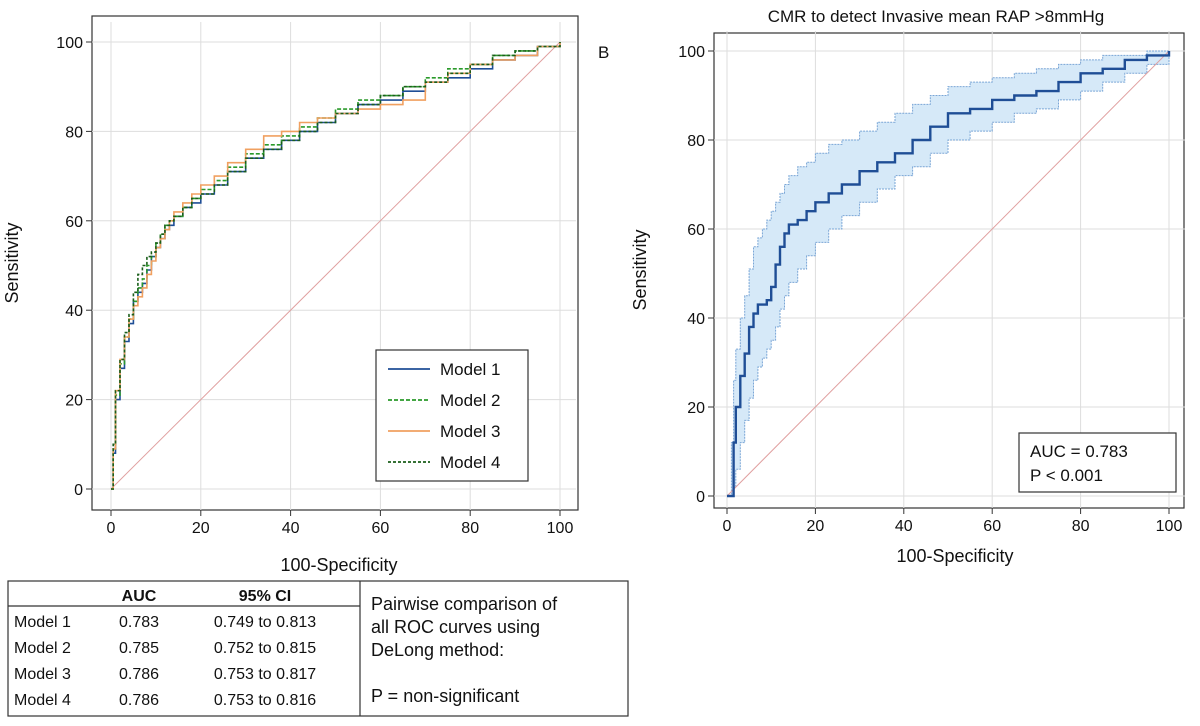 Image resolution: width=1200 pixels, height=726 pixels. Describe the element at coordinates (936, 16) in the screenshot. I see `panel-b-title: CMR to detect Invasive mean RAP >8mmHg` at that location.